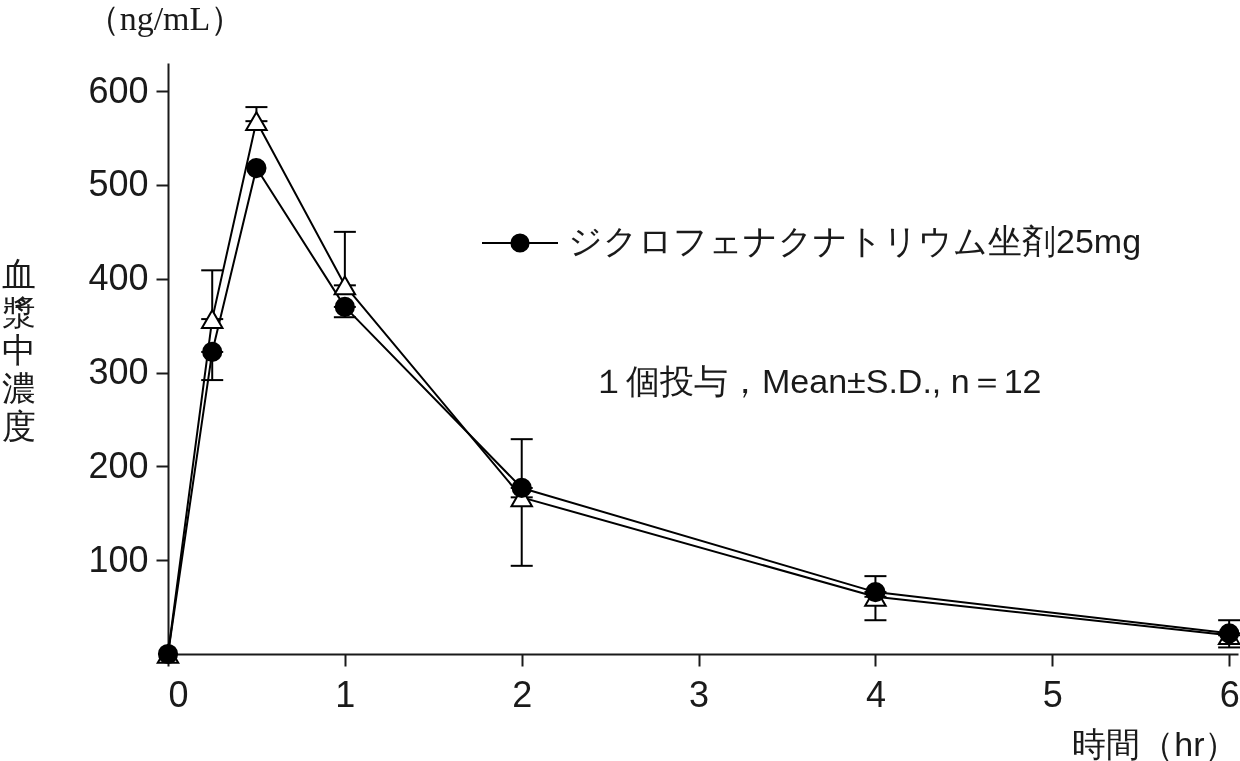 Image resolution: width=1240 pixels, height=761 pixels. Describe the element at coordinates (1229, 694) in the screenshot. I see `x-tick-label: 6` at that location.